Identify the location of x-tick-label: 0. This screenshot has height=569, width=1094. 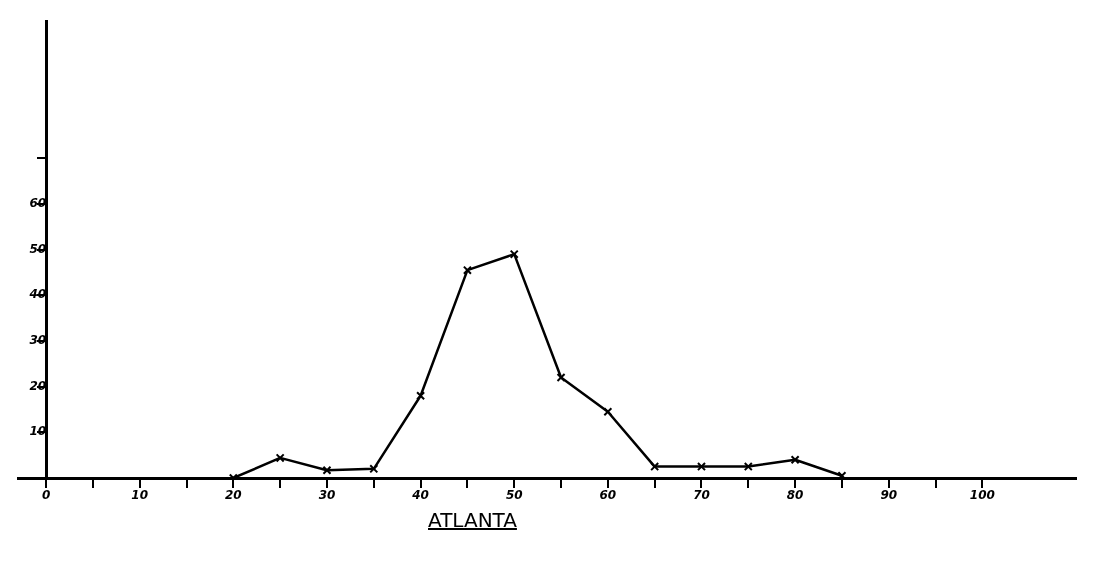
(46, 495).